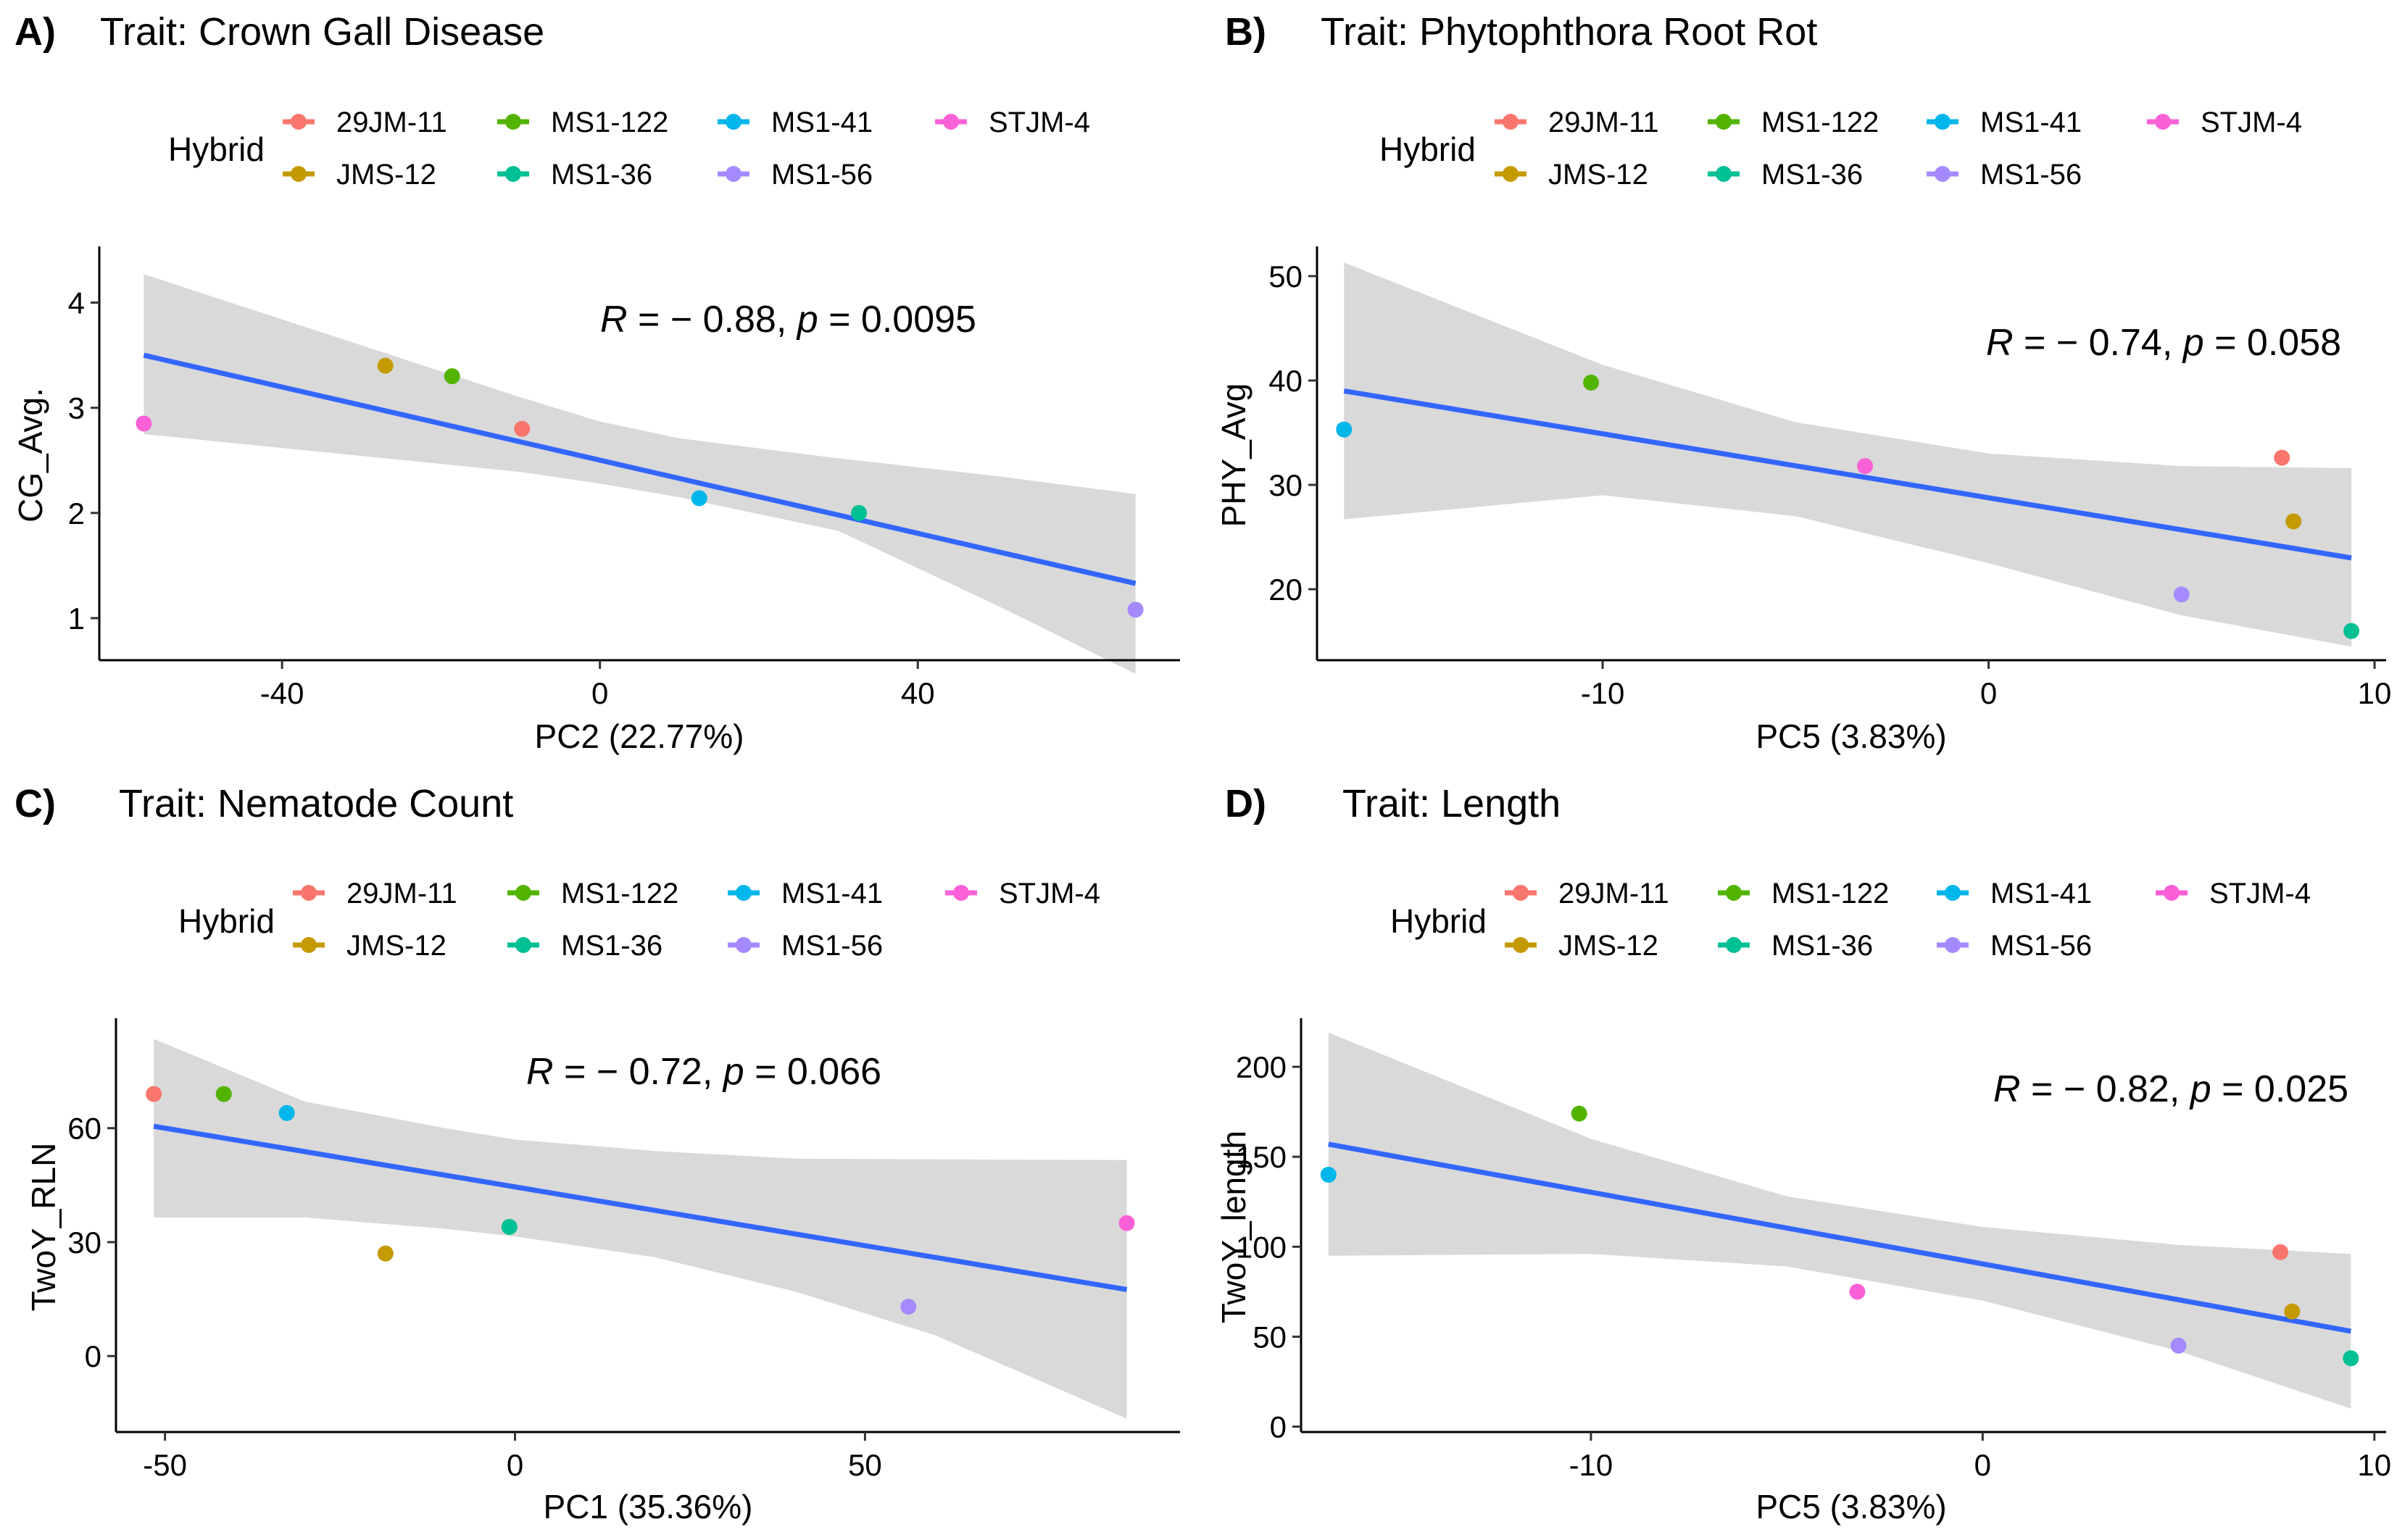  What do you see at coordinates (76, 513) in the screenshot?
I see `y-tick-label: 2` at bounding box center [76, 513].